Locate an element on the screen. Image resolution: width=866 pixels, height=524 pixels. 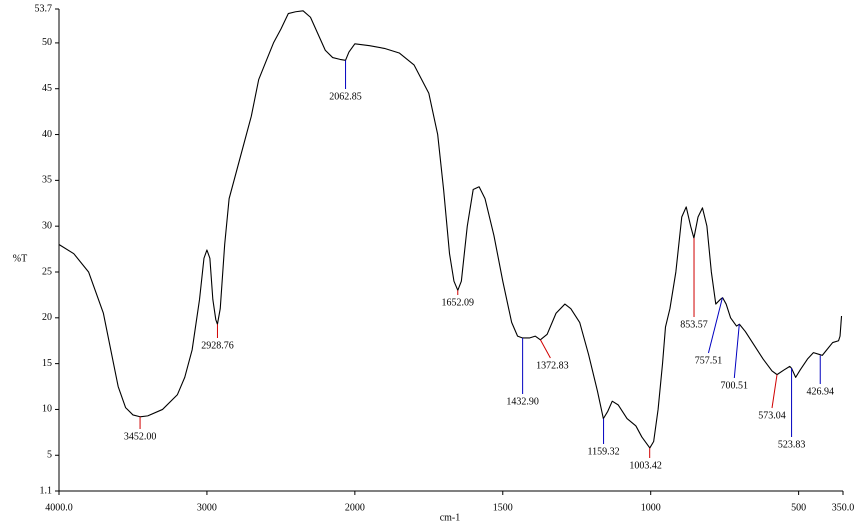
y-tick-label: 50 is located at coordinates (47, 42).